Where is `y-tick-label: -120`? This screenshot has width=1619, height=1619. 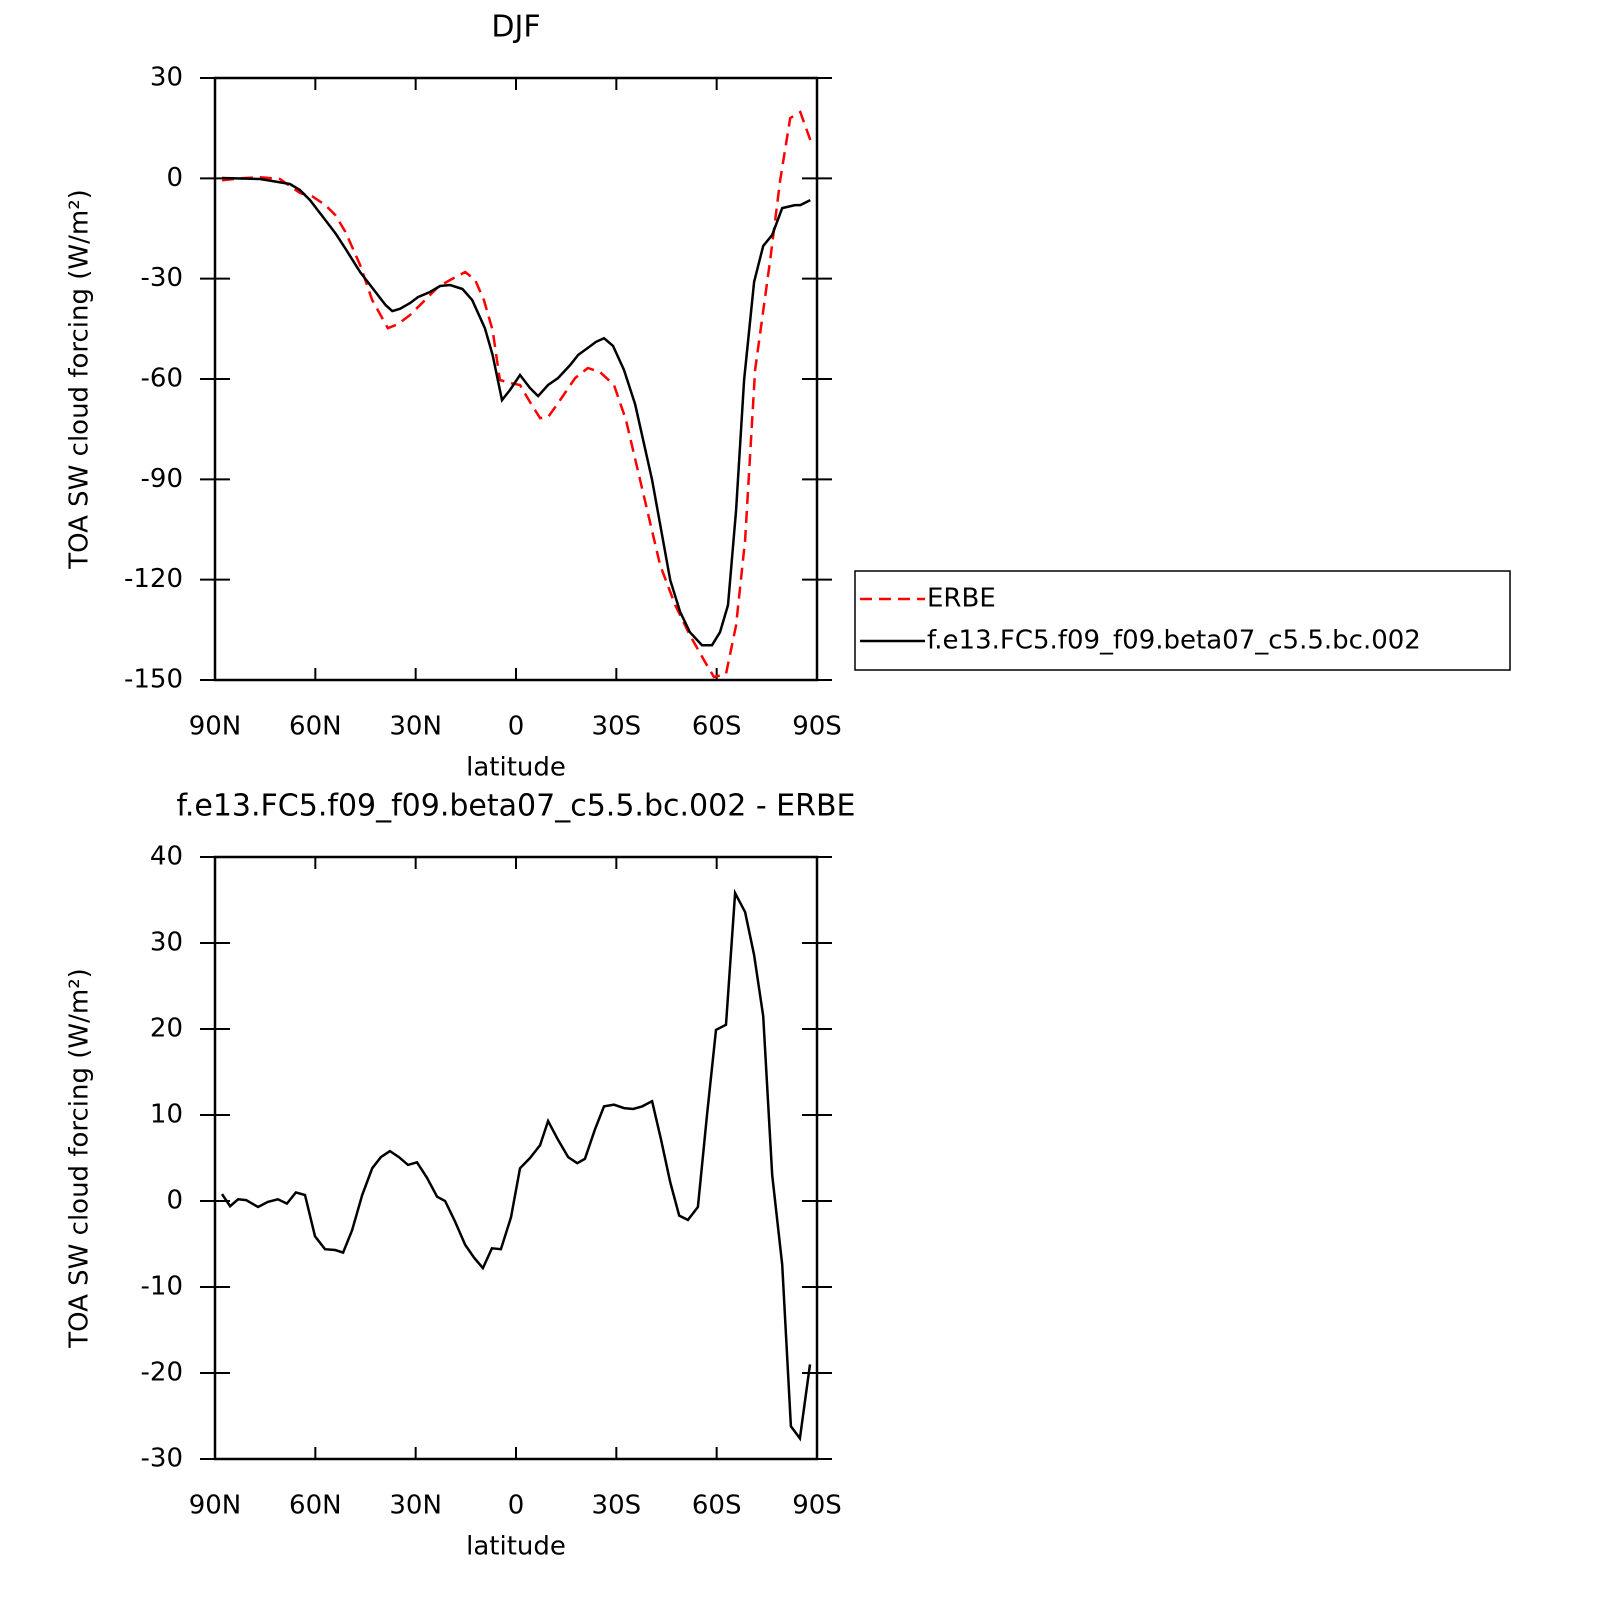 y-tick-label: -120 is located at coordinates (153, 579).